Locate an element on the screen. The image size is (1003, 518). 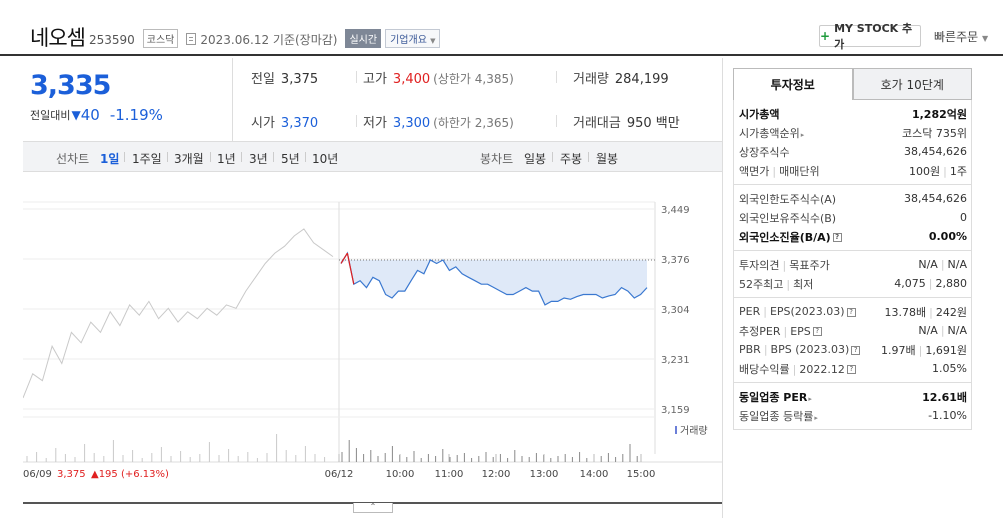
eps-value: 242원 is located at coordinates (951, 312).